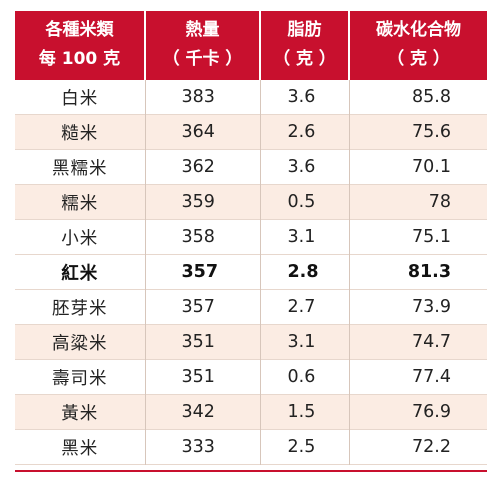 This screenshot has width=500, height=477. Describe the element at coordinates (203, 167) in the screenshot. I see `calories-cell: 362` at that location.